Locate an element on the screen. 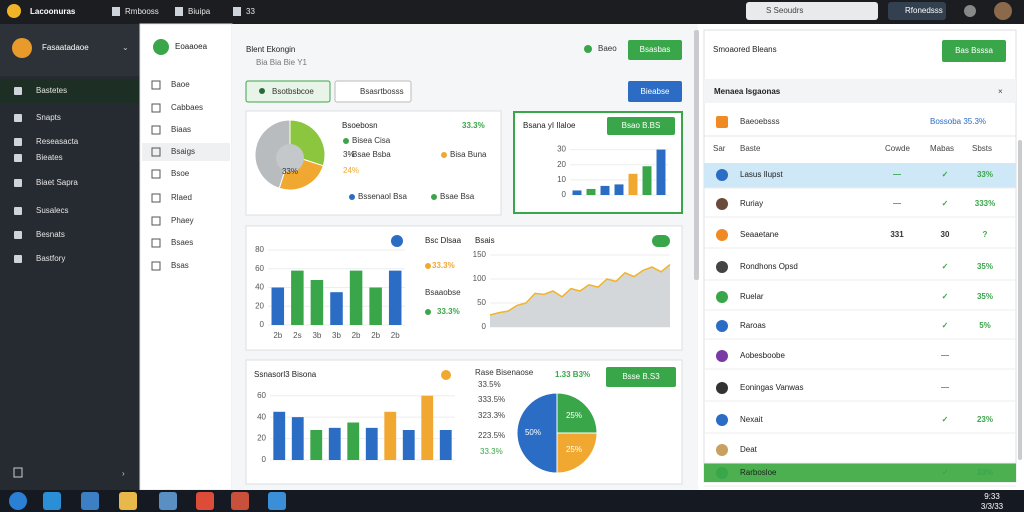 The height and width of the screenshot is (512, 1024). primary-button is located at coordinates (655, 91).